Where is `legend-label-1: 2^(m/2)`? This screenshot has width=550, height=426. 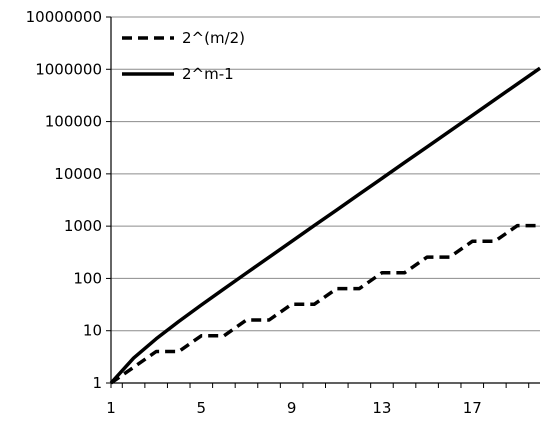
legend-label-1: 2^(m/2) is located at coordinates (213, 38).